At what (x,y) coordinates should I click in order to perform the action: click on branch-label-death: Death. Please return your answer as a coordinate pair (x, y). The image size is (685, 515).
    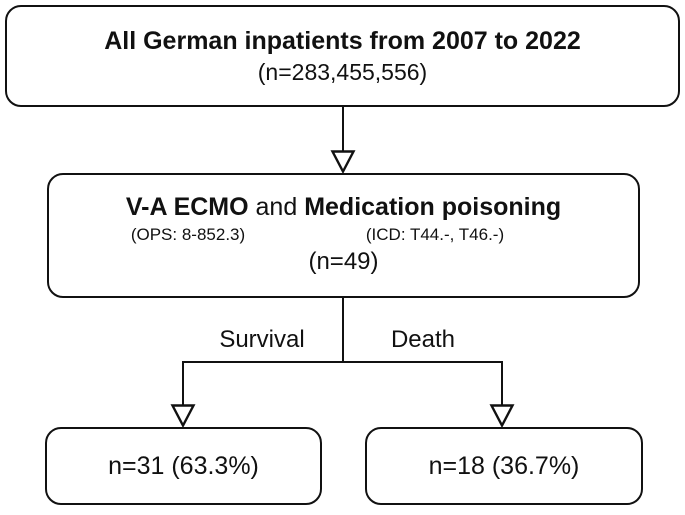
    Looking at the image, I should click on (423, 339).